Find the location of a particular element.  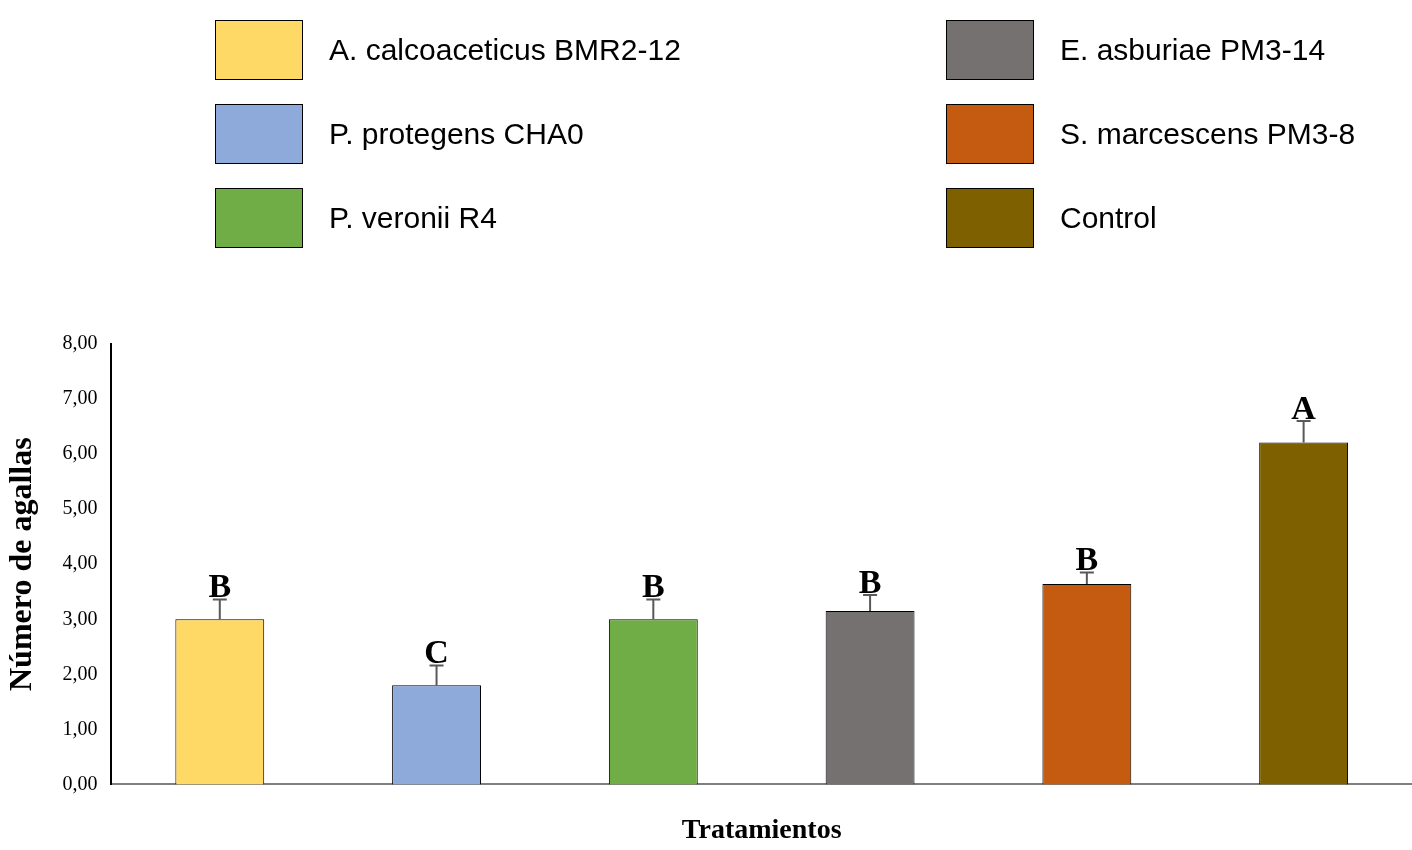

y-tick-label: 4,00 is located at coordinates (80, 562).